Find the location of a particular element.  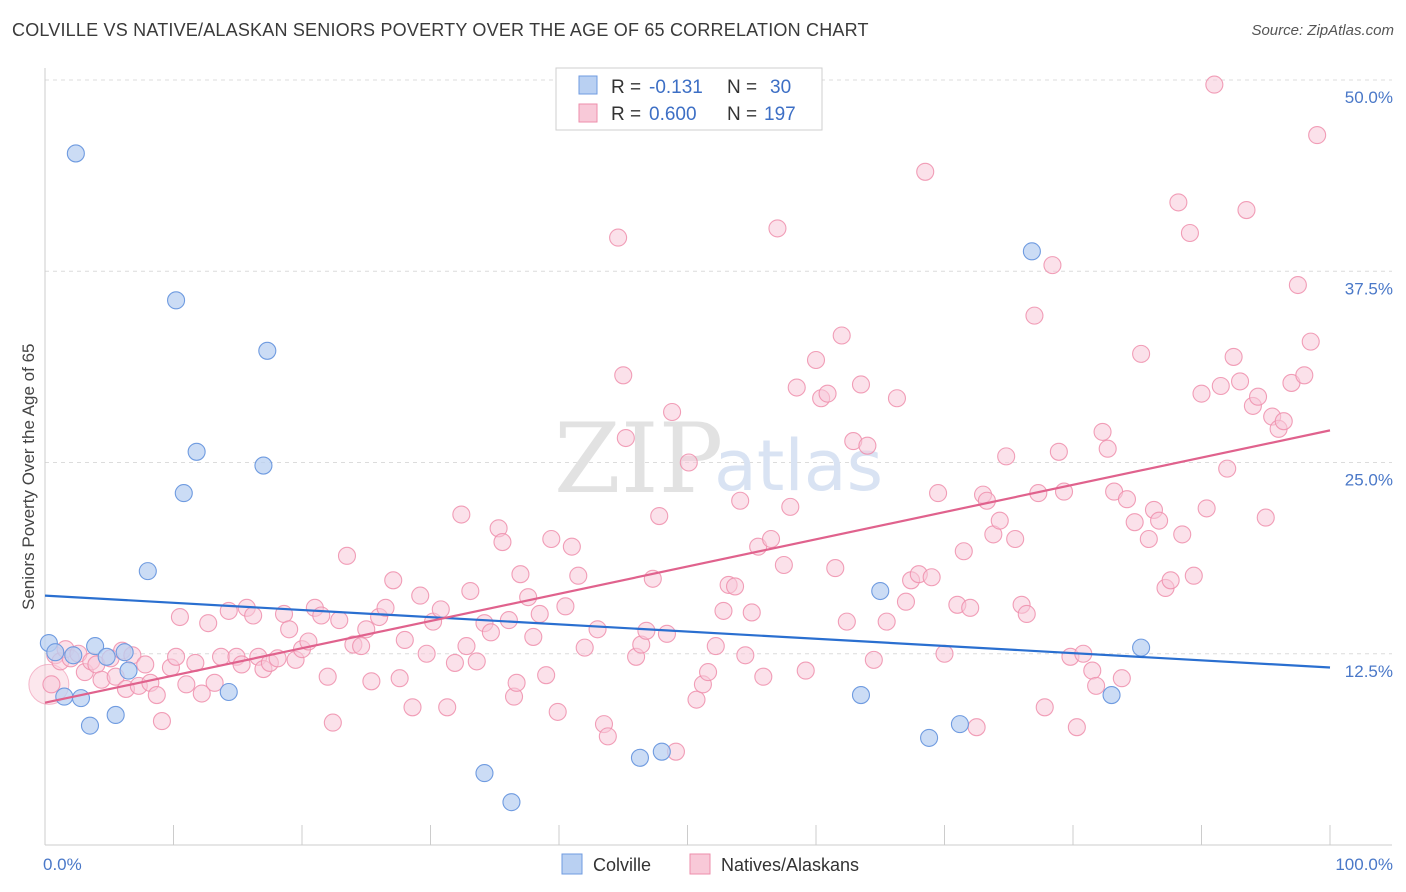

y-tick-label-1: 25.0% is located at coordinates (1369, 480).